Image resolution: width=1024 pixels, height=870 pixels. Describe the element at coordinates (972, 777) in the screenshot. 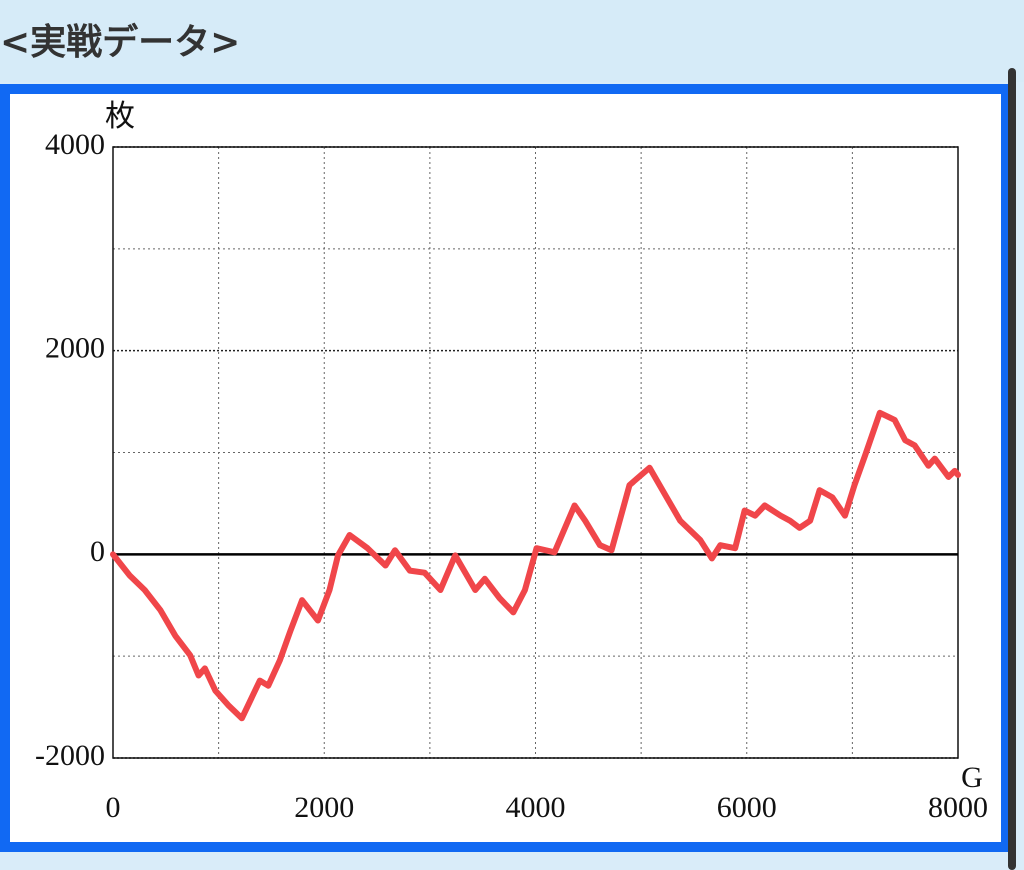

I see `x-unit-label: G` at that location.